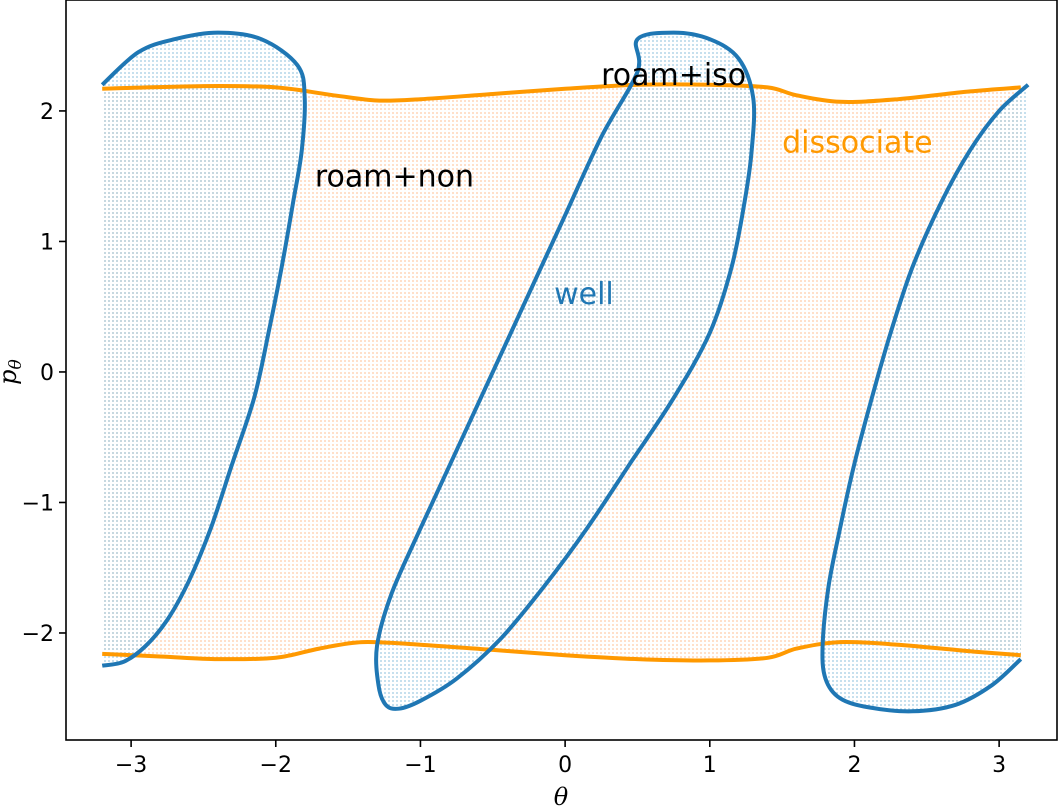 This screenshot has width=1059, height=809. What do you see at coordinates (38, 503) in the screenshot?
I see `y-tick-label: −1` at bounding box center [38, 503].